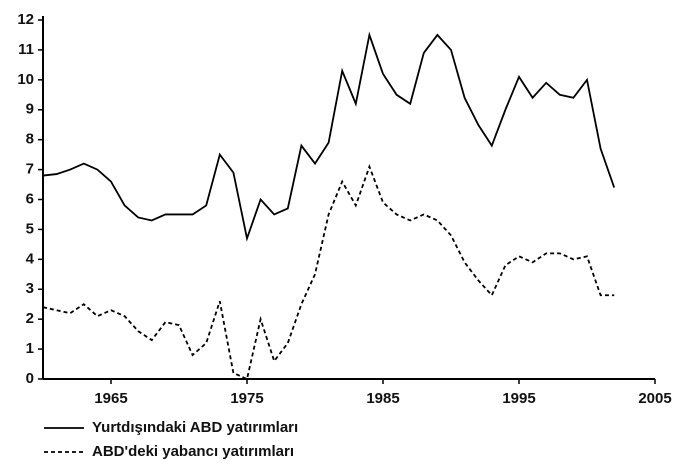 The width and height of the screenshot is (678, 464). What do you see at coordinates (518, 398) in the screenshot?
I see `x-tick-label: 1995` at bounding box center [518, 398].